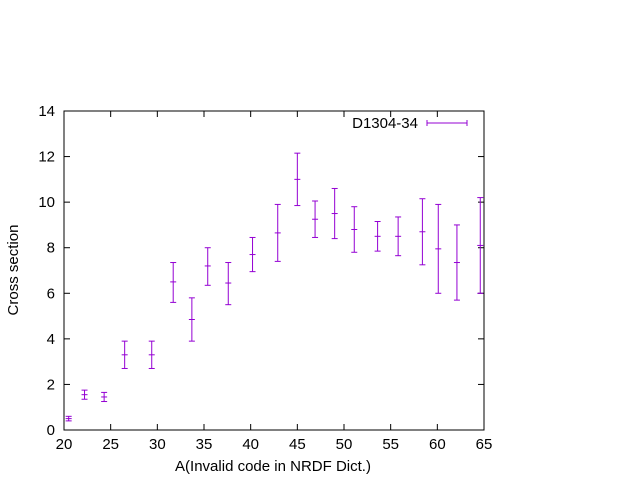 The height and width of the screenshot is (480, 640). What do you see at coordinates (46, 111) in the screenshot?
I see `y-tick-label: 14` at bounding box center [46, 111].